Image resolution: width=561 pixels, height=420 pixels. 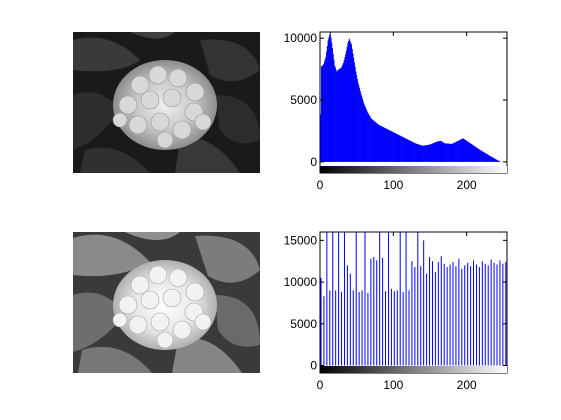 I want to click on equalized-histogram-bars, so click(x=413, y=299).